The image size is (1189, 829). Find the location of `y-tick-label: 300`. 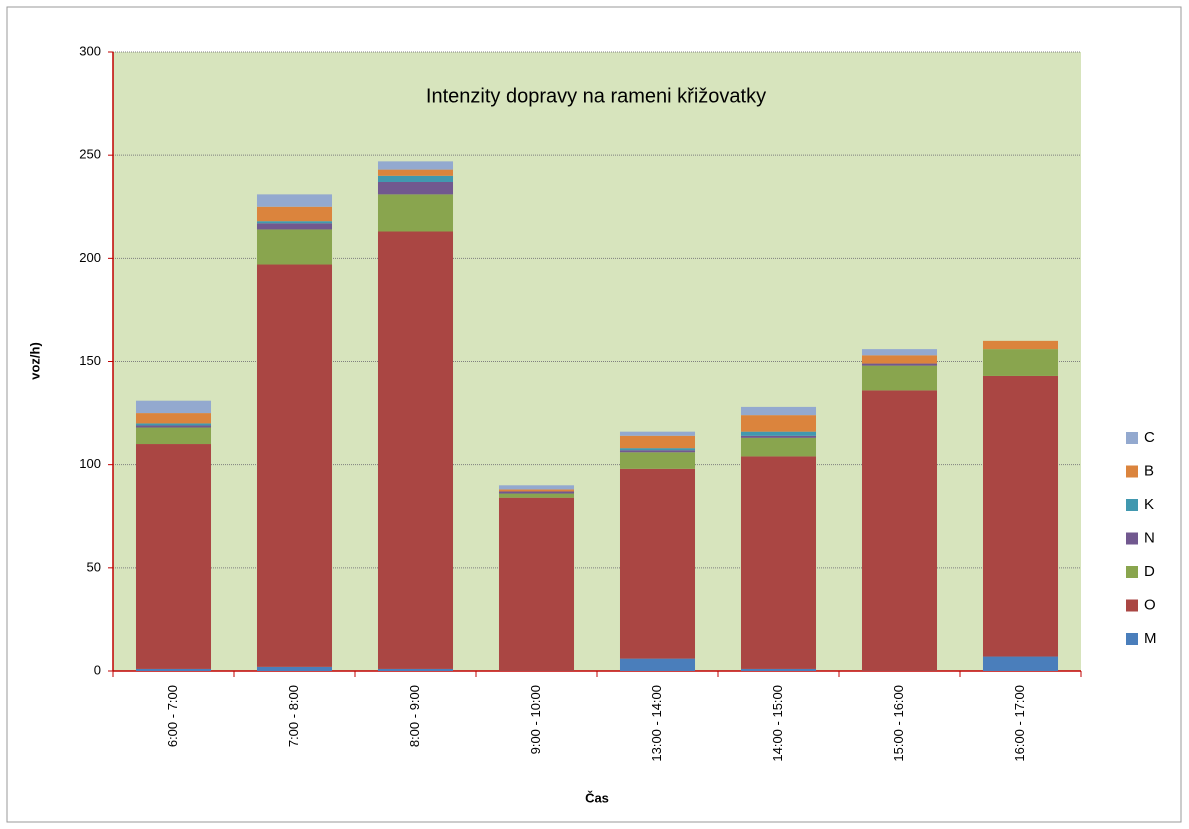

y-tick-label: 300 is located at coordinates (90, 50).